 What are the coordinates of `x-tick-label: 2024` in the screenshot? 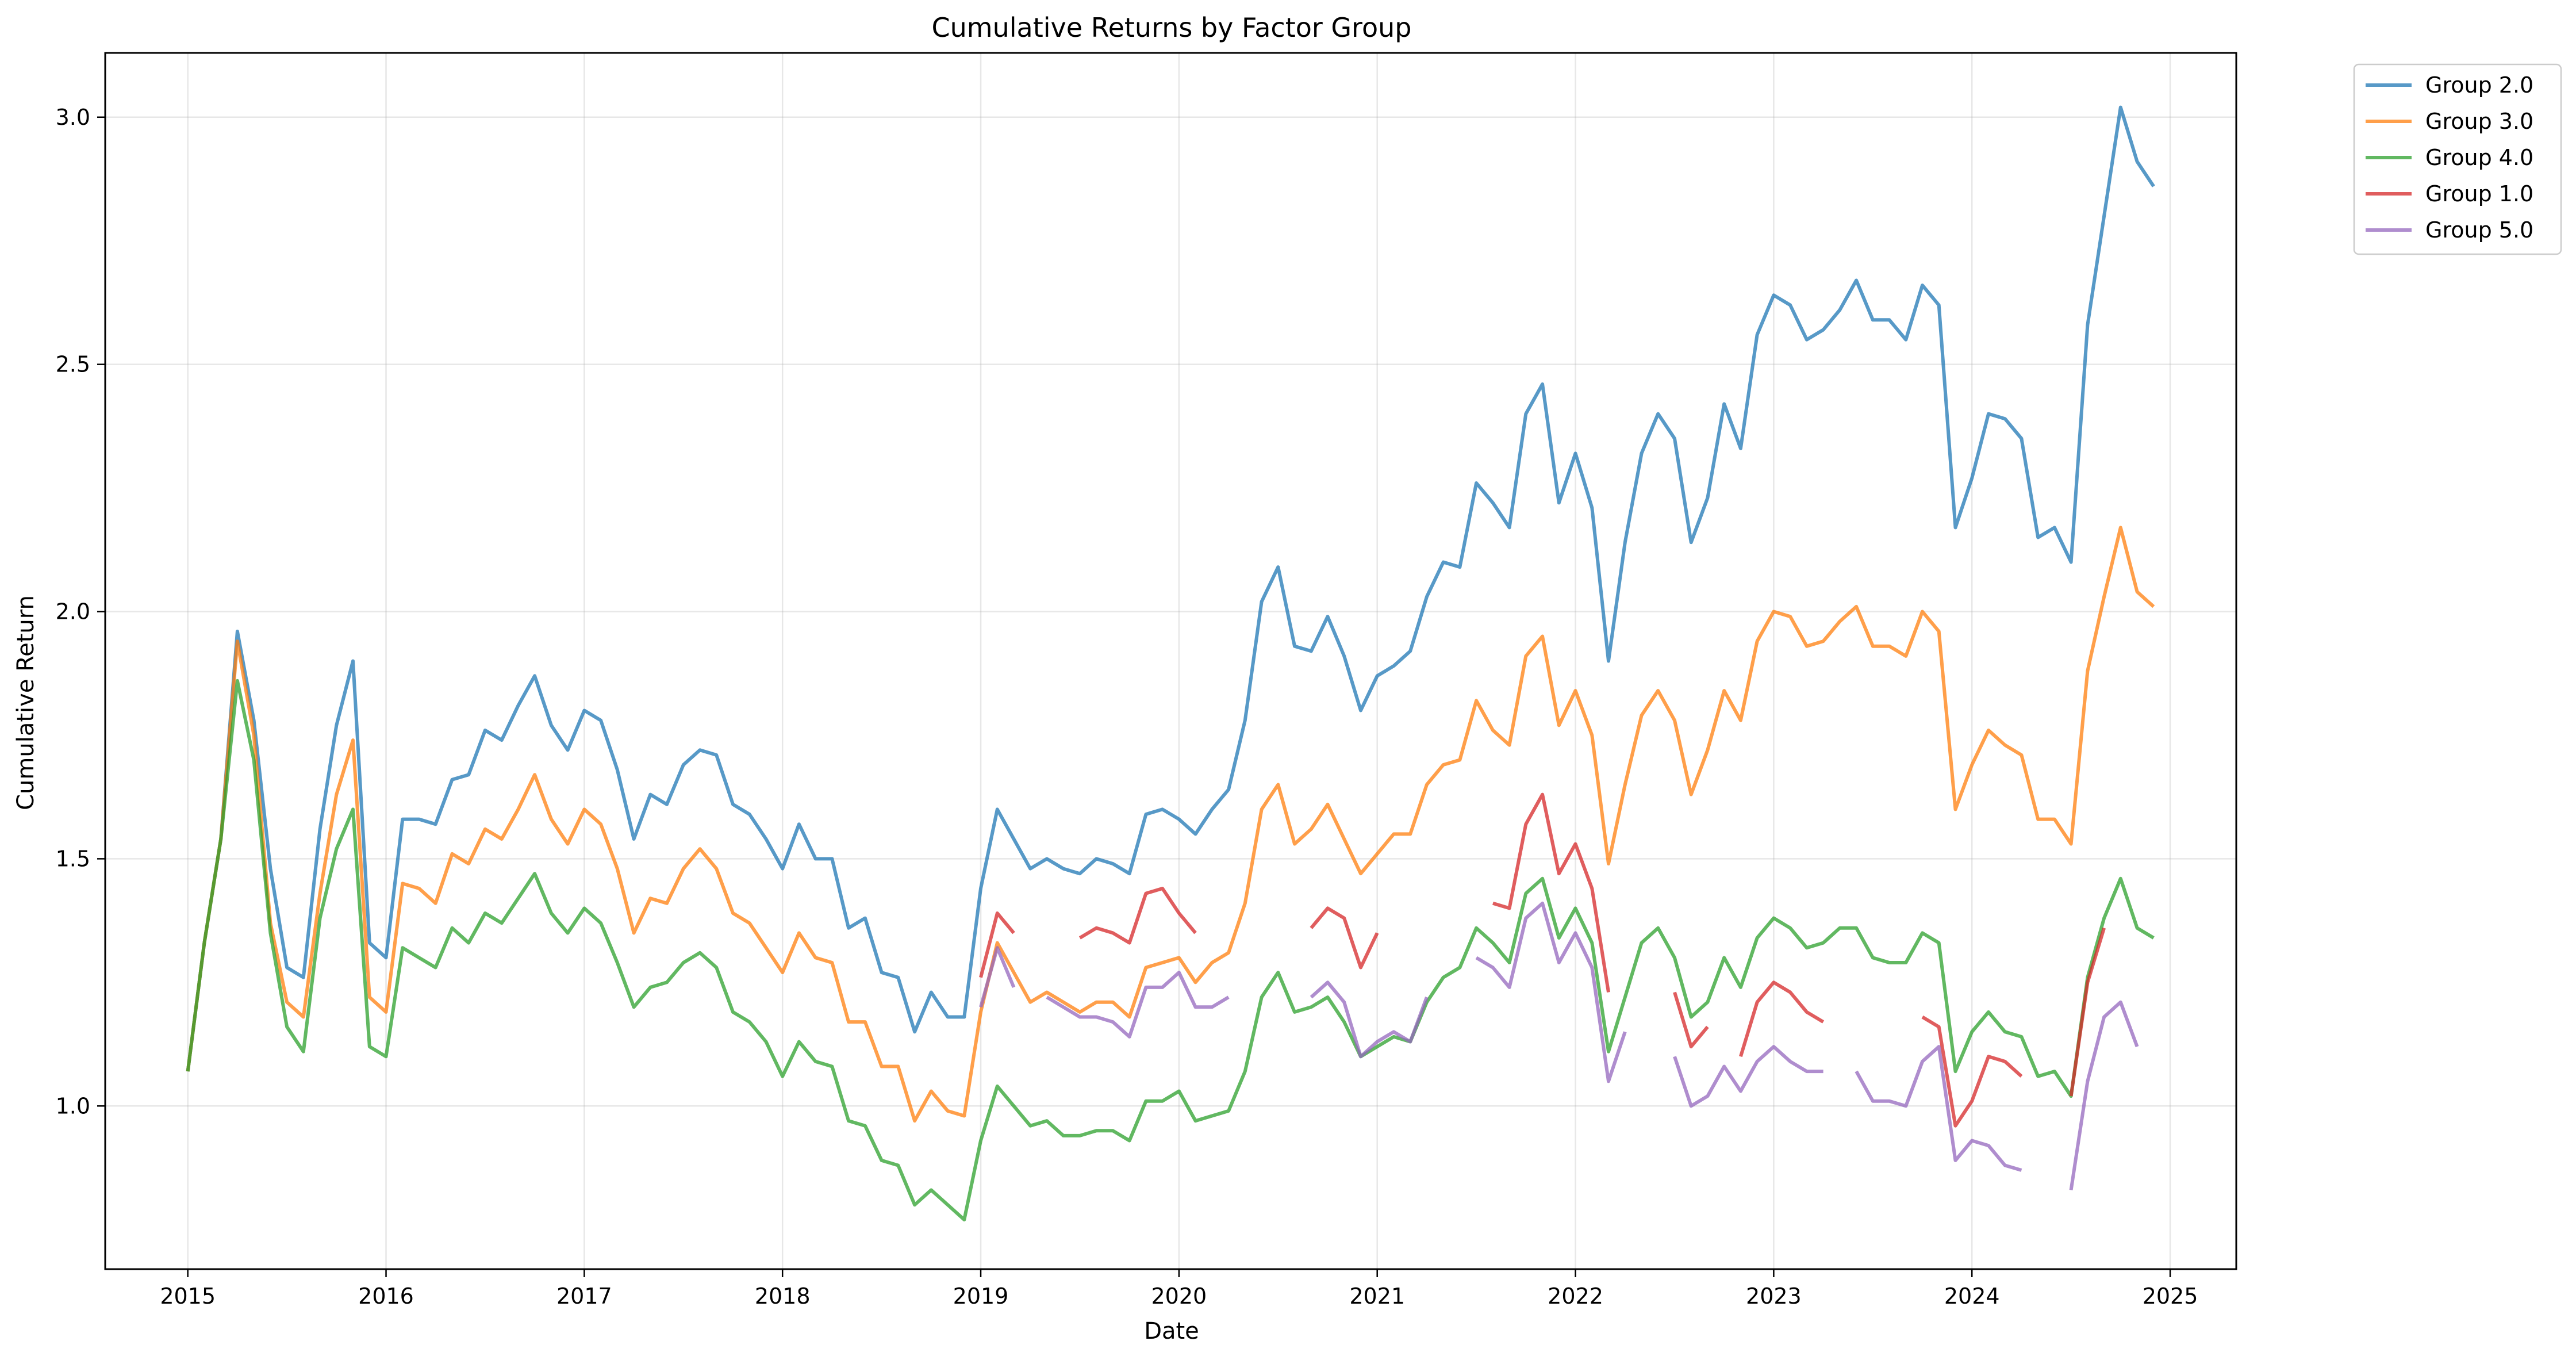 It's located at (1972, 1296).